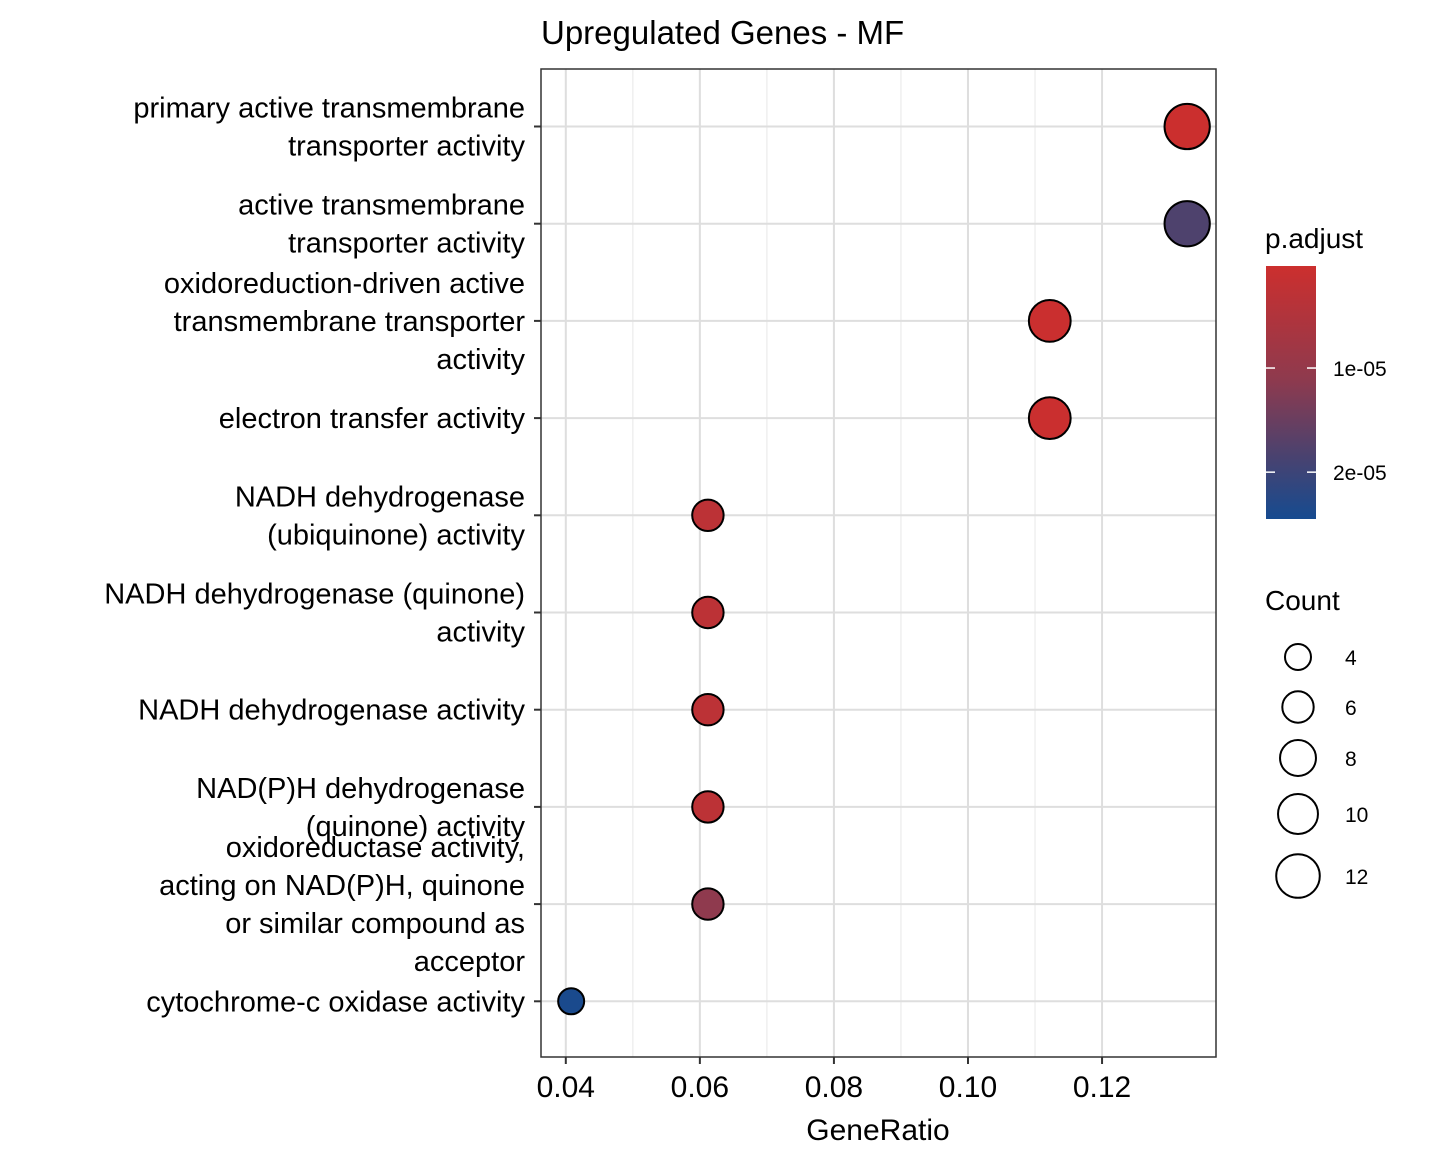  Describe the element at coordinates (968, 1087) in the screenshot. I see `x-tick-label: 0.10` at that location.